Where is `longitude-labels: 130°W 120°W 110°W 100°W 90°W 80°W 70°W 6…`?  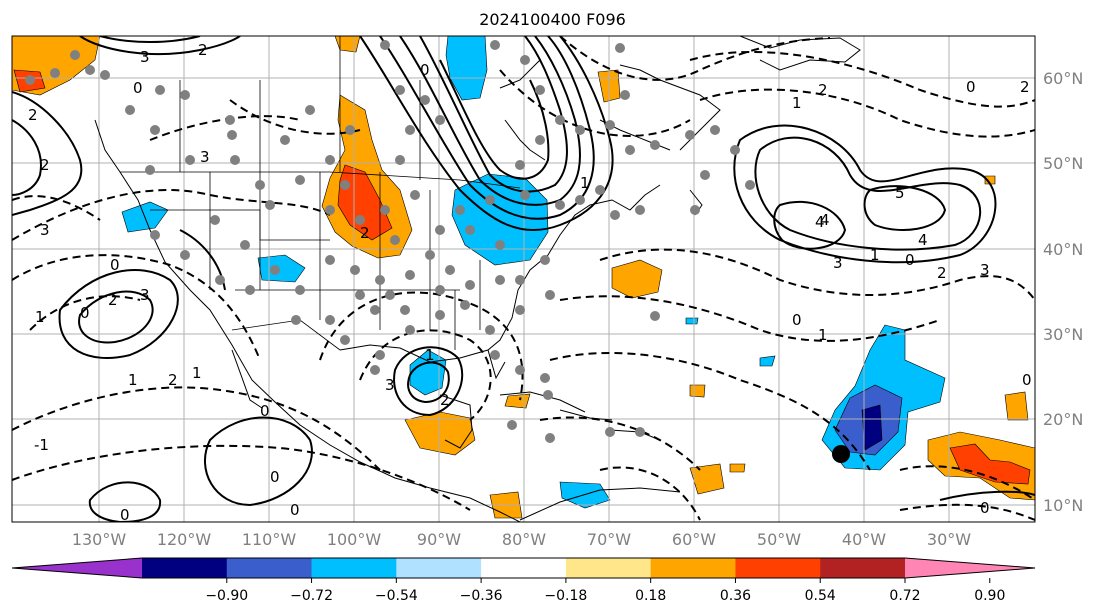
longitude-labels: 130°W 120°W 110°W 100°W 90°W 80°W 70°W 6… is located at coordinates (521, 539).